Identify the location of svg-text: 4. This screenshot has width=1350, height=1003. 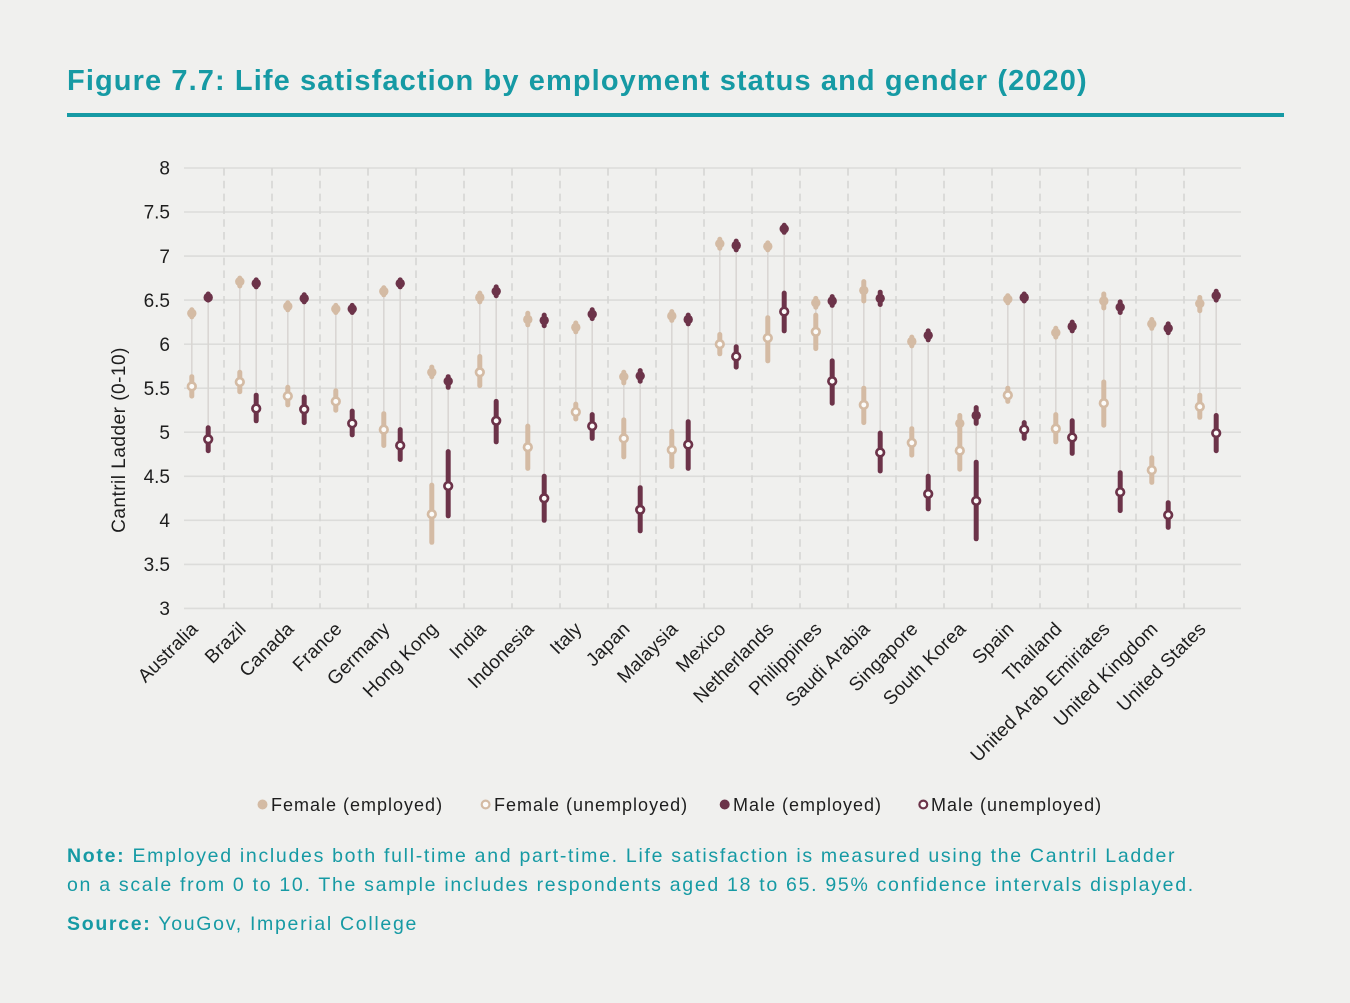
(164, 521).